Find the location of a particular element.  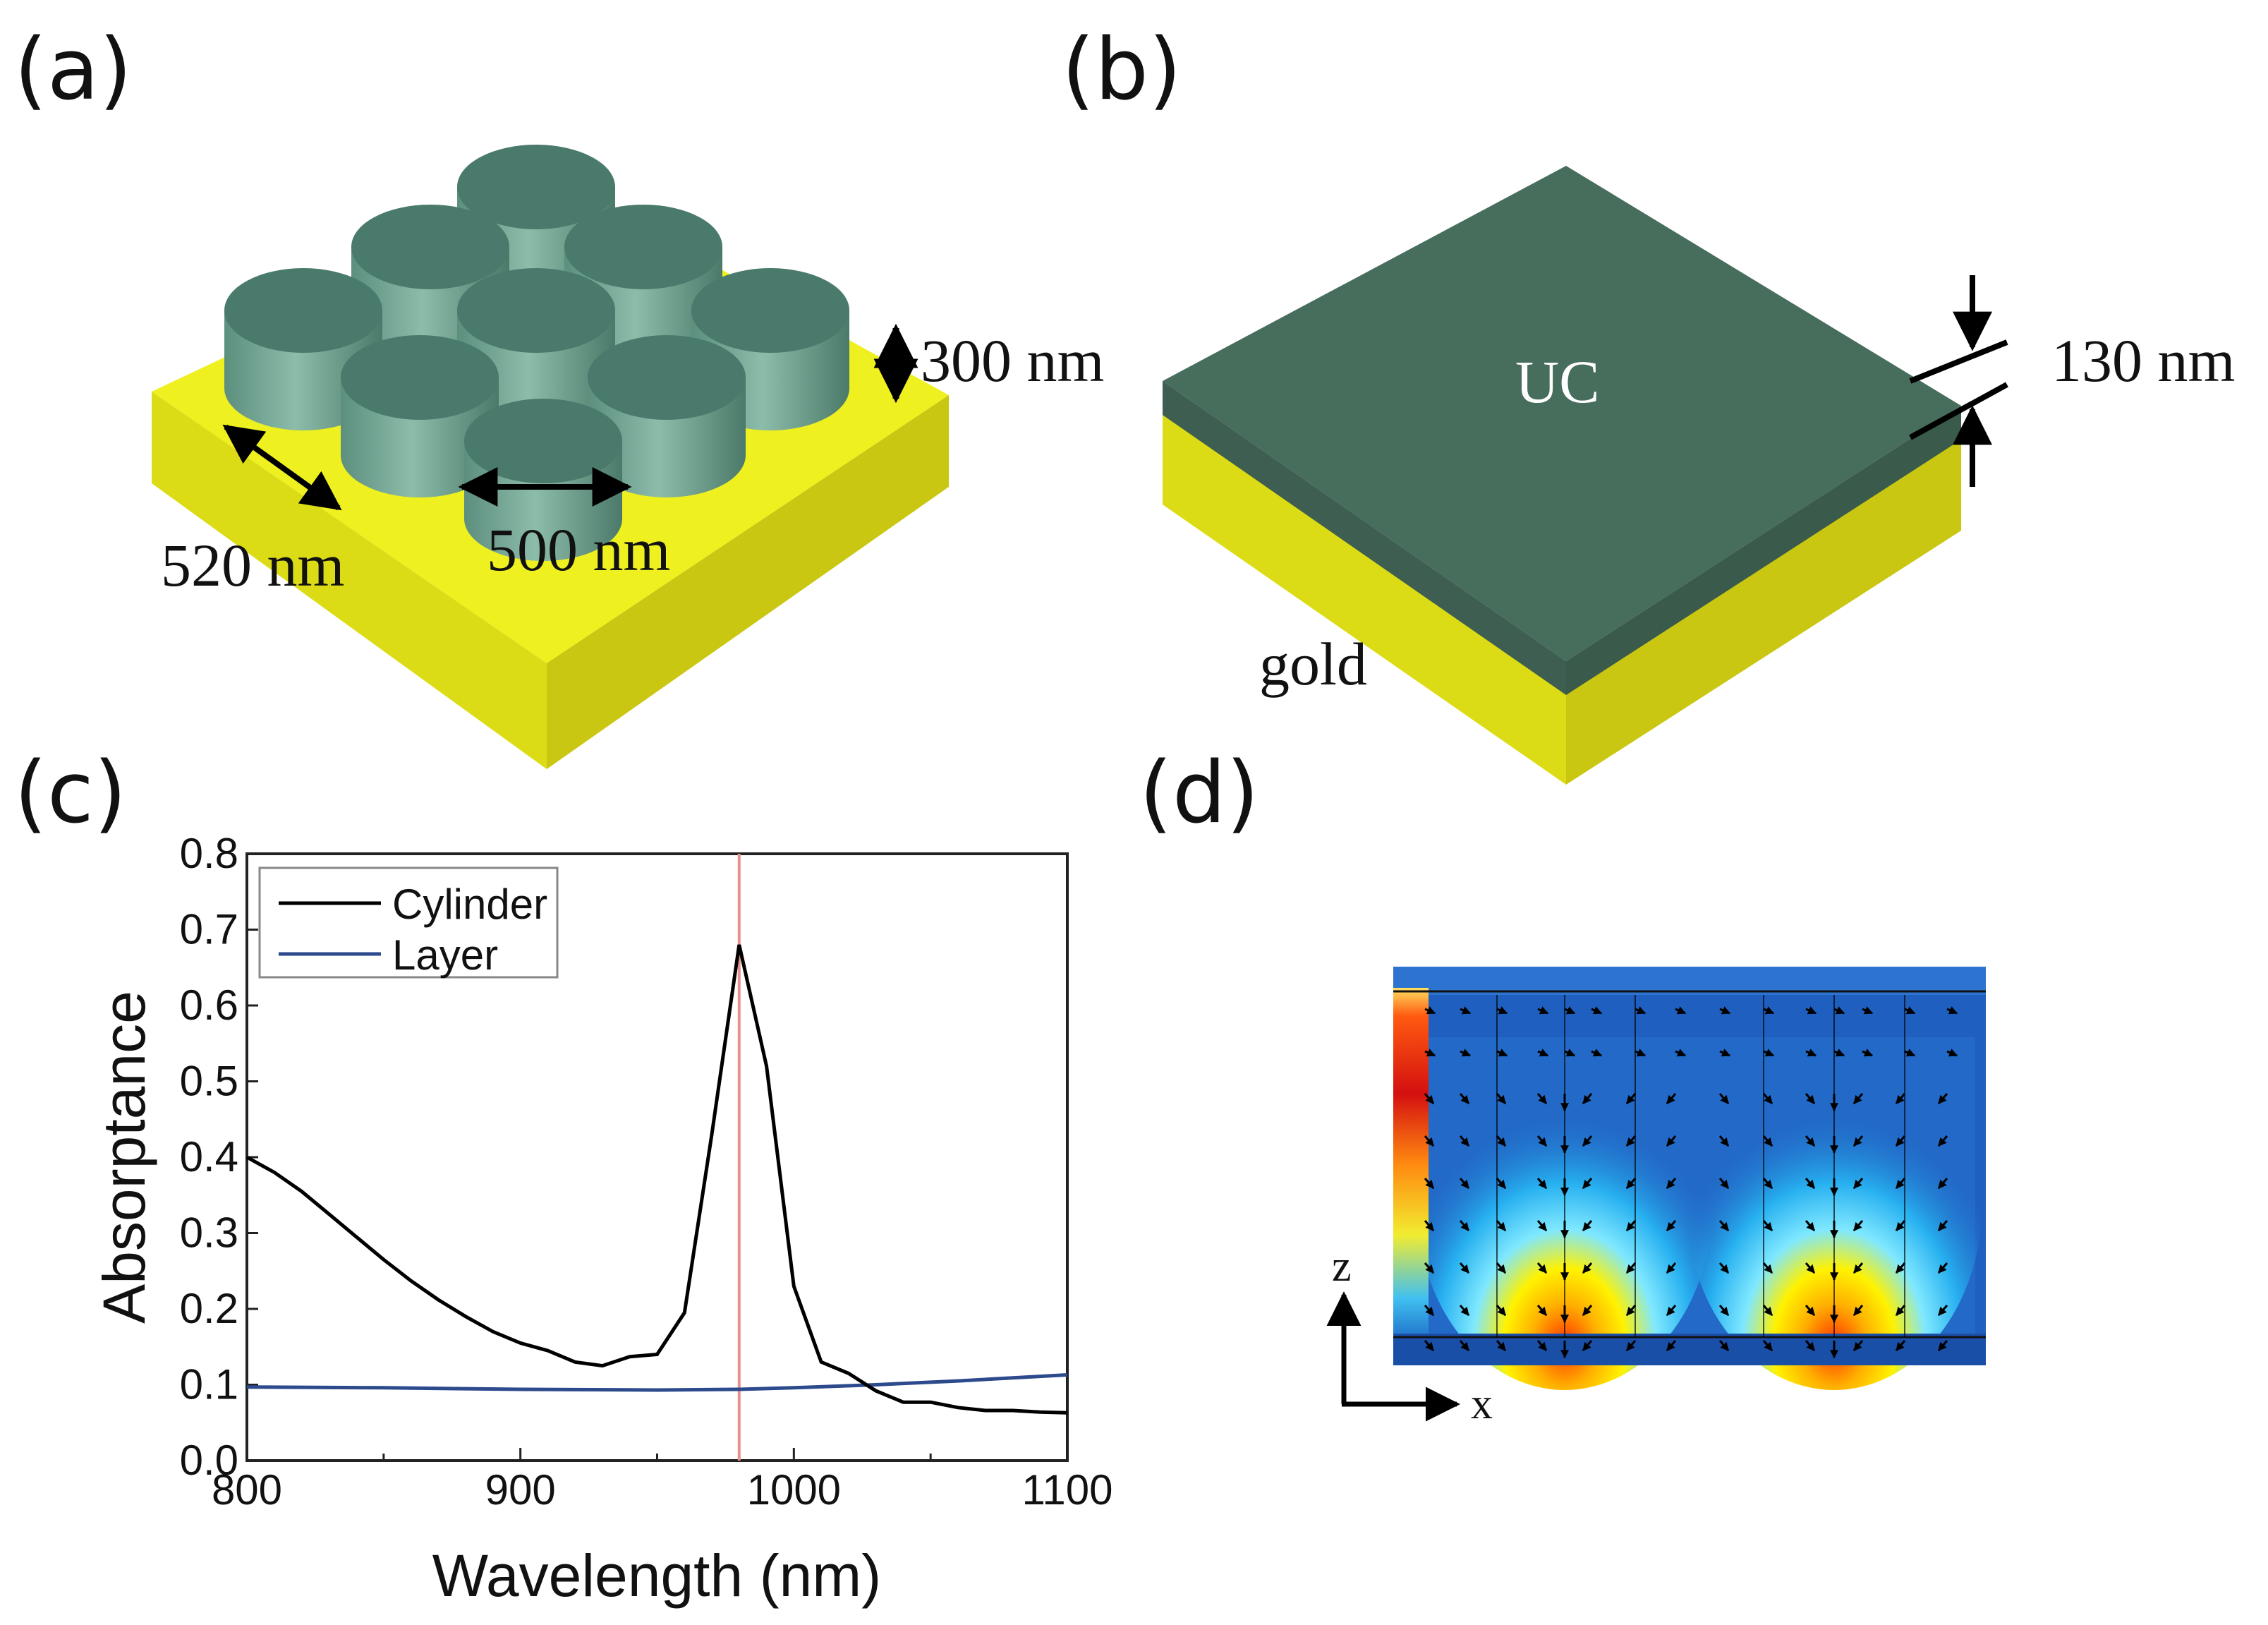

y-axis-title: Absorptance is located at coordinates (124, 1157).